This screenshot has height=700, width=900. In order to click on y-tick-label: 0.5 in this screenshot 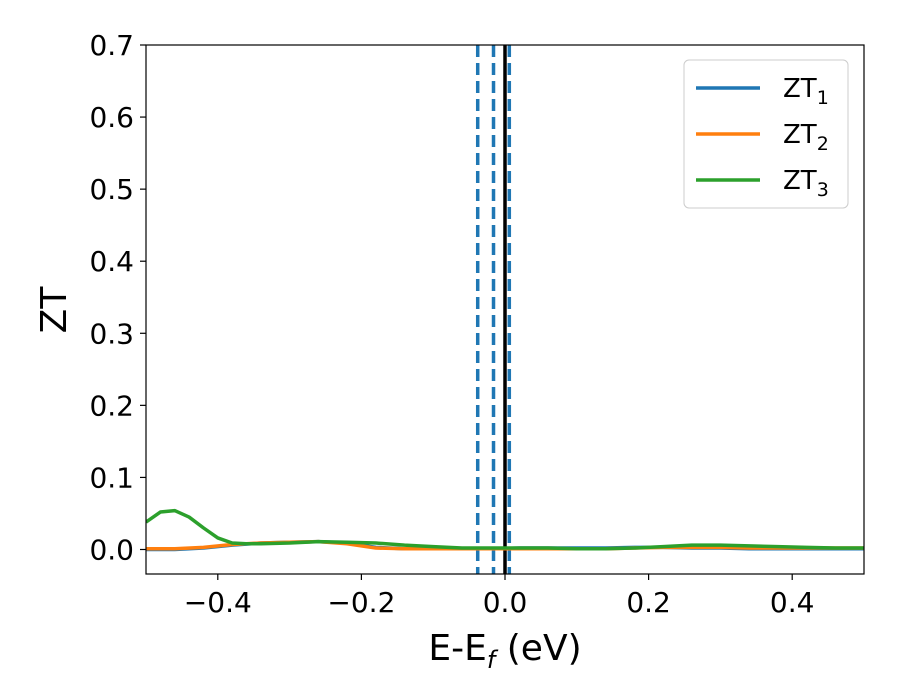, I will do `click(111, 189)`.